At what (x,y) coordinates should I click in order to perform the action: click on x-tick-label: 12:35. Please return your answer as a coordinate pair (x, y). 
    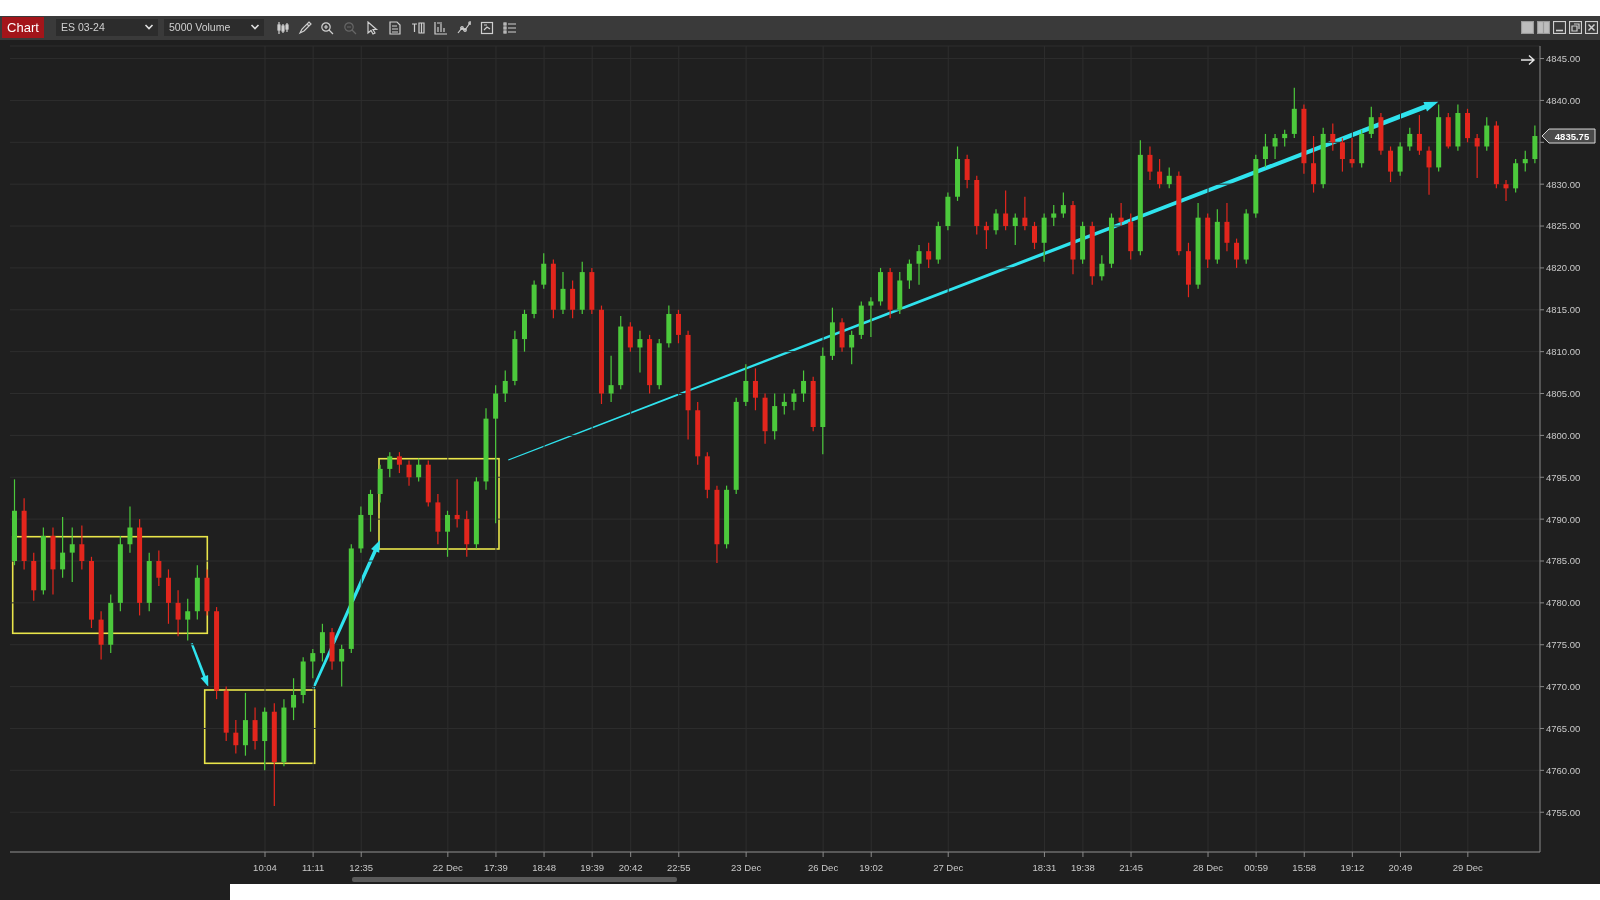
    Looking at the image, I should click on (361, 867).